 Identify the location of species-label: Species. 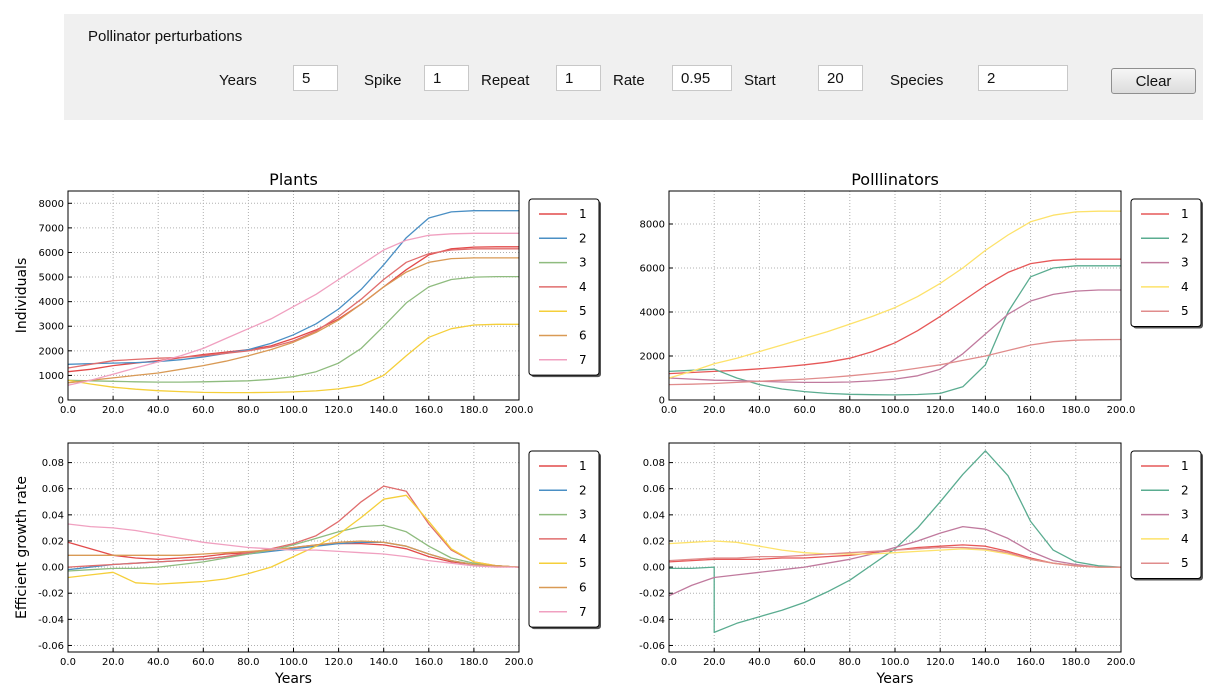
(917, 80).